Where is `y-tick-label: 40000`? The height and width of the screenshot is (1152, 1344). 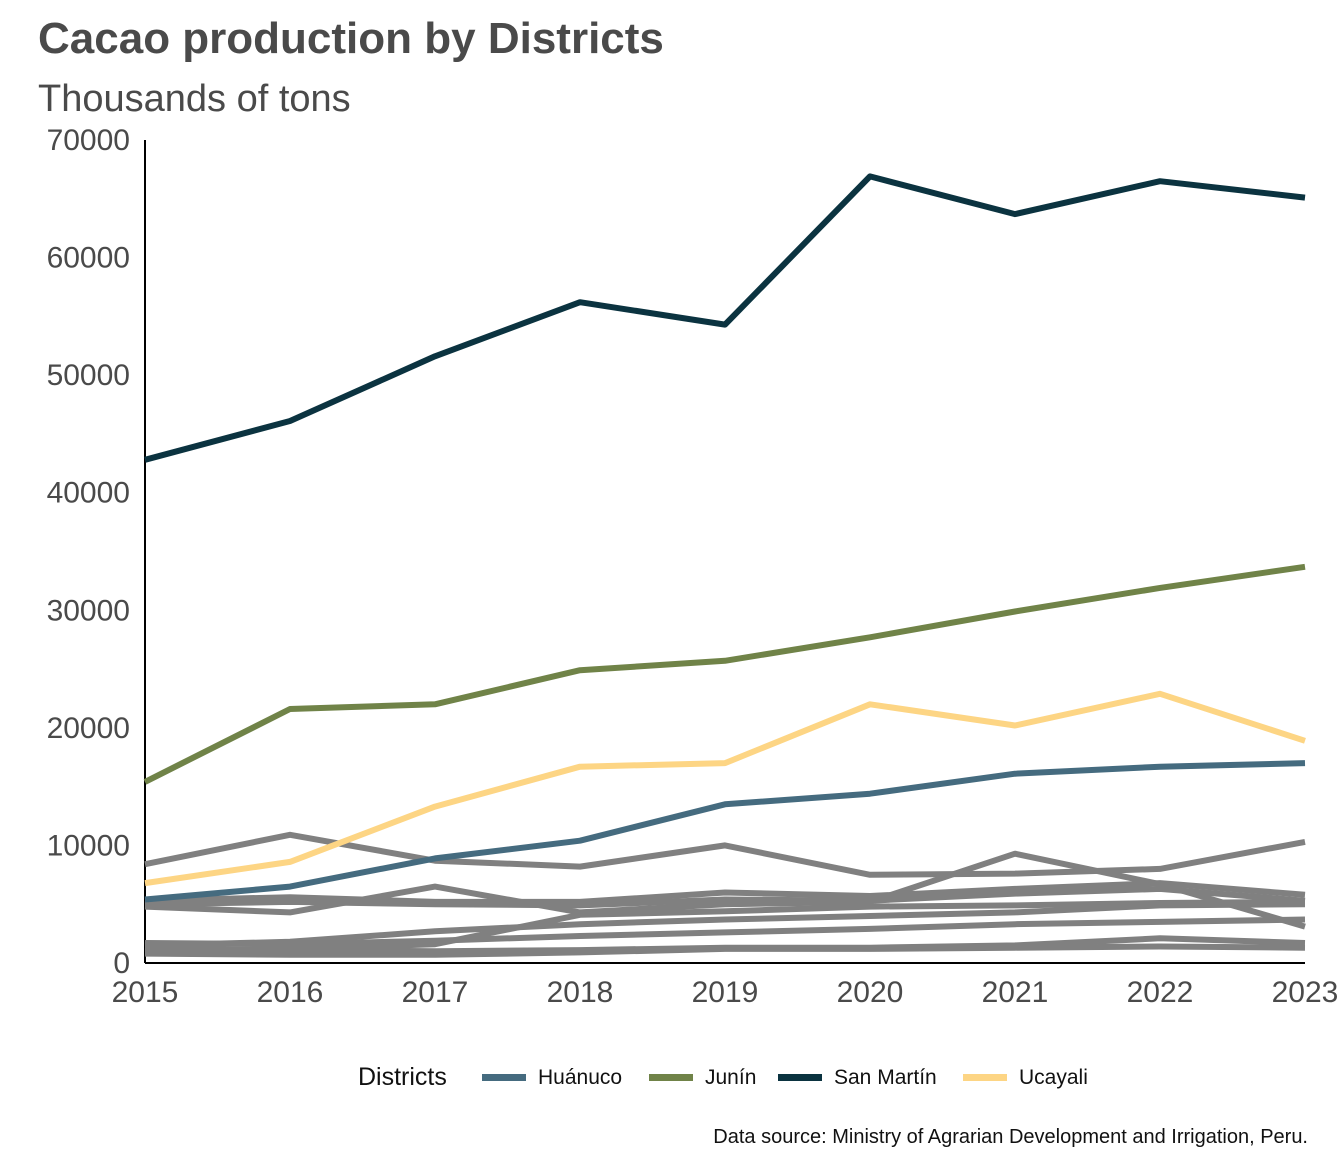
y-tick-label: 40000 is located at coordinates (88, 493).